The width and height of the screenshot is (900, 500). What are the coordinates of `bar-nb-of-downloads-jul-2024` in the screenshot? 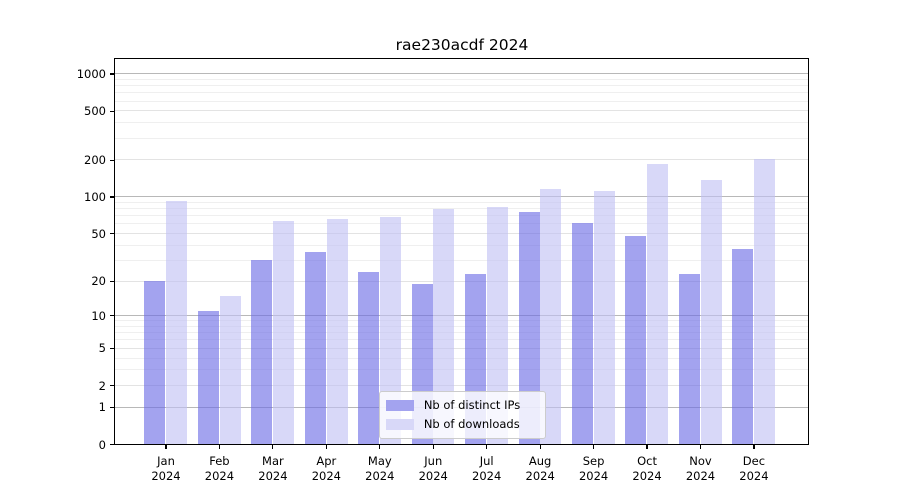 It's located at (497, 326).